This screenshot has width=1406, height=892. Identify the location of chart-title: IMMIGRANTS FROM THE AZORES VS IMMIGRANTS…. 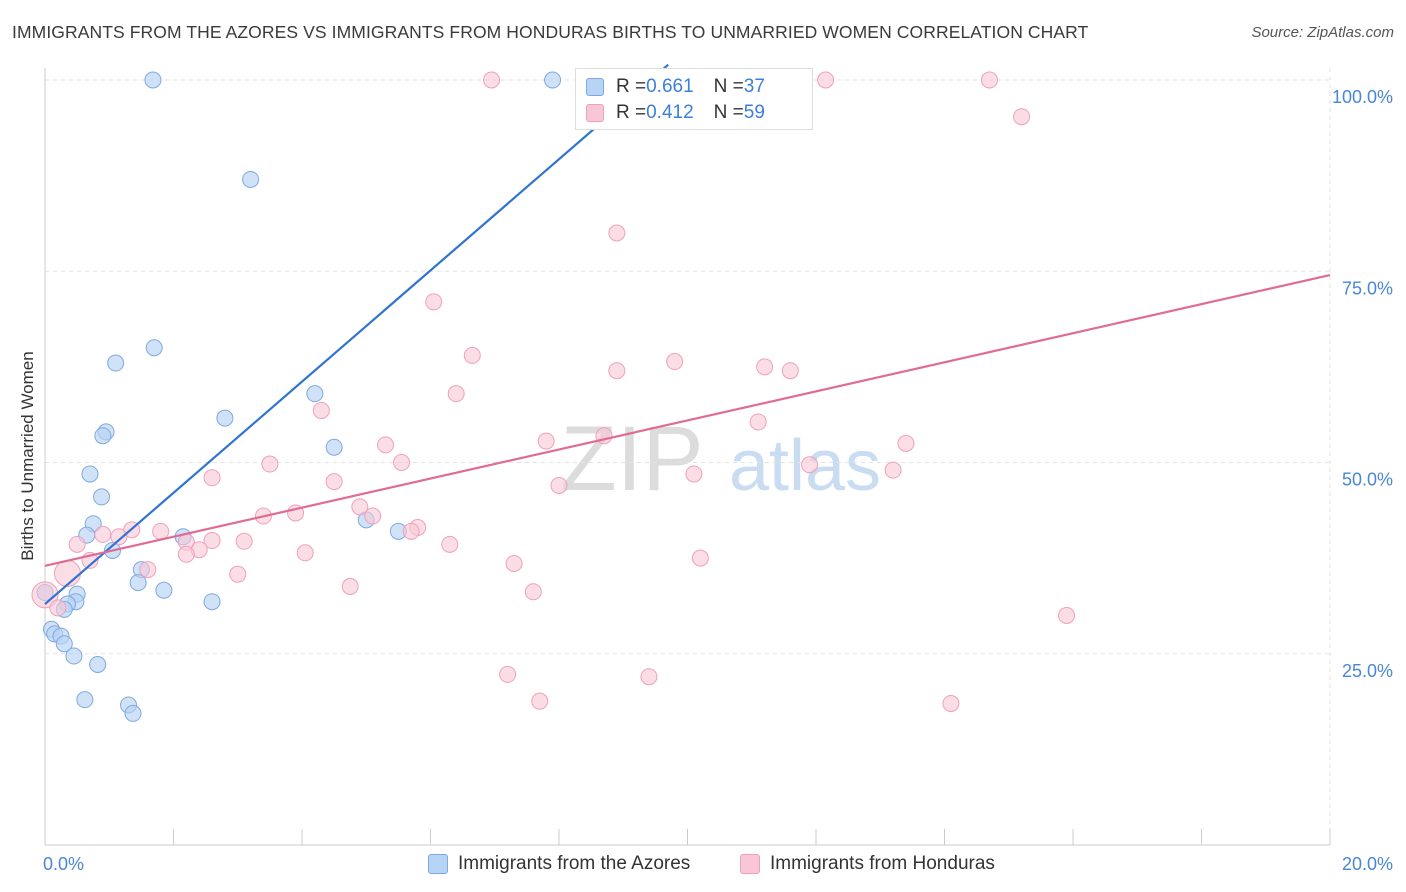
(550, 32).